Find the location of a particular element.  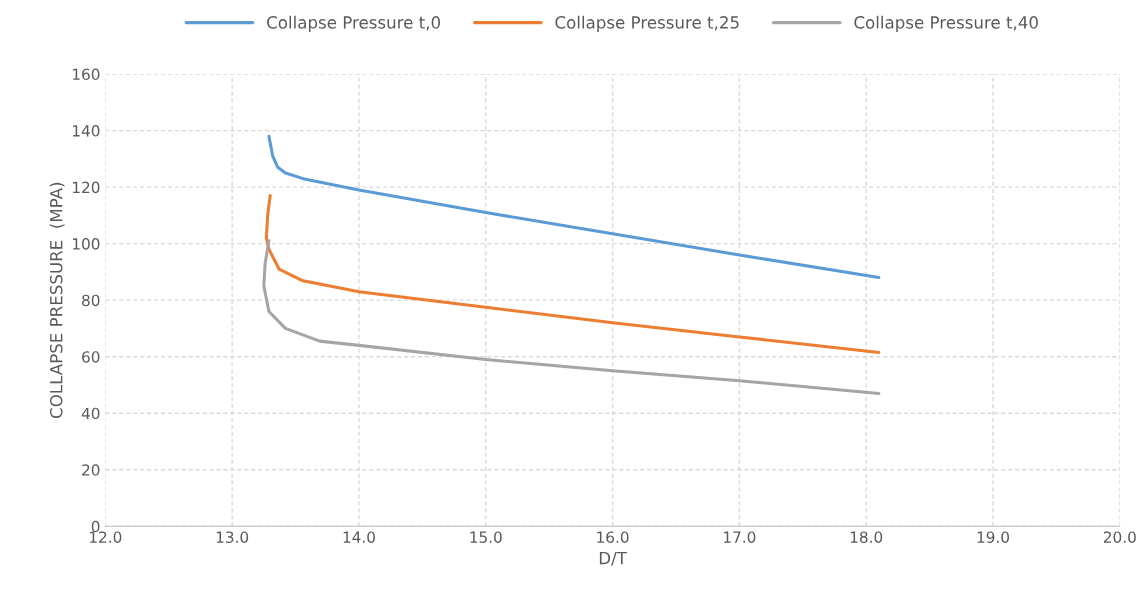

y-tick-label: 160 is located at coordinates (86, 74).